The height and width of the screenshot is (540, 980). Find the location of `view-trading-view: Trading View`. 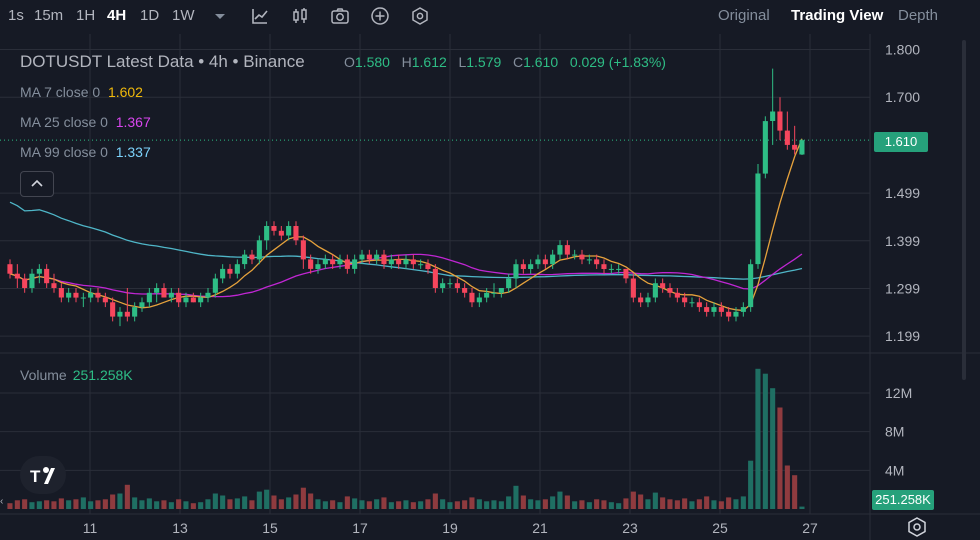

view-trading-view: Trading View is located at coordinates (837, 15).